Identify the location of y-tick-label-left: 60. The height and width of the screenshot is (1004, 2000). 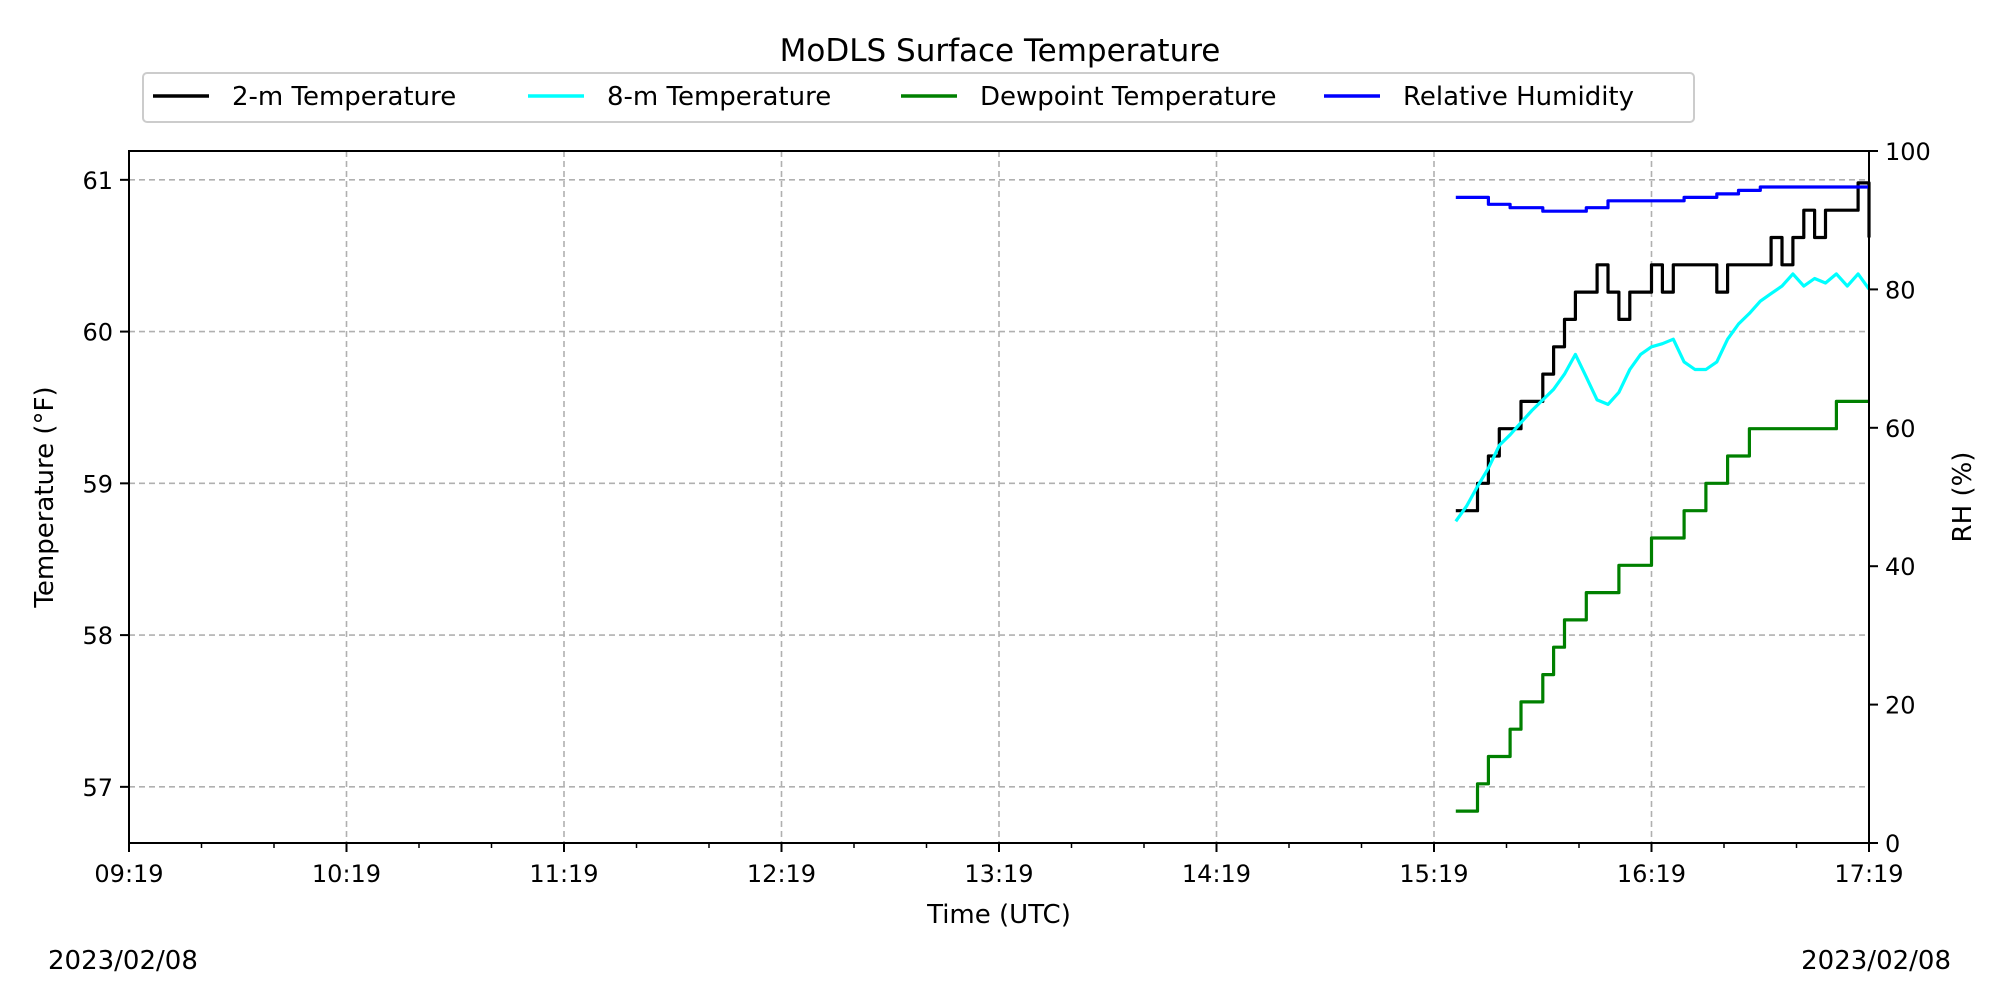
(97, 333).